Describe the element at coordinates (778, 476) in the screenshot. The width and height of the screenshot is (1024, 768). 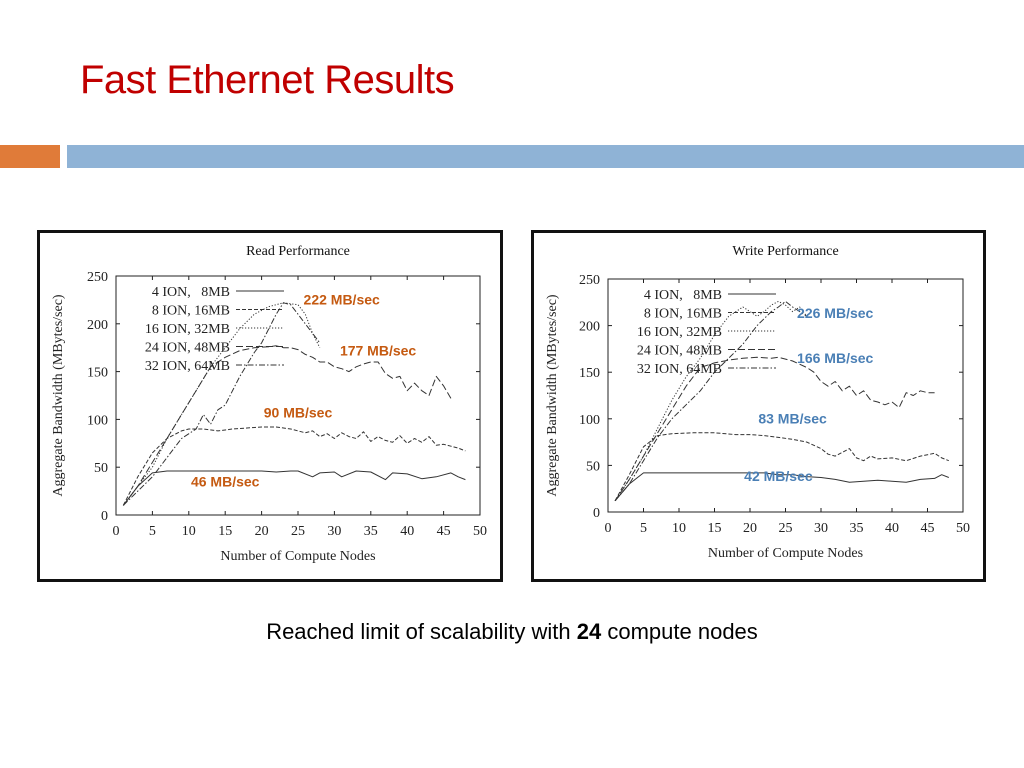
I see `value-annotation: 42 MB/sec` at that location.